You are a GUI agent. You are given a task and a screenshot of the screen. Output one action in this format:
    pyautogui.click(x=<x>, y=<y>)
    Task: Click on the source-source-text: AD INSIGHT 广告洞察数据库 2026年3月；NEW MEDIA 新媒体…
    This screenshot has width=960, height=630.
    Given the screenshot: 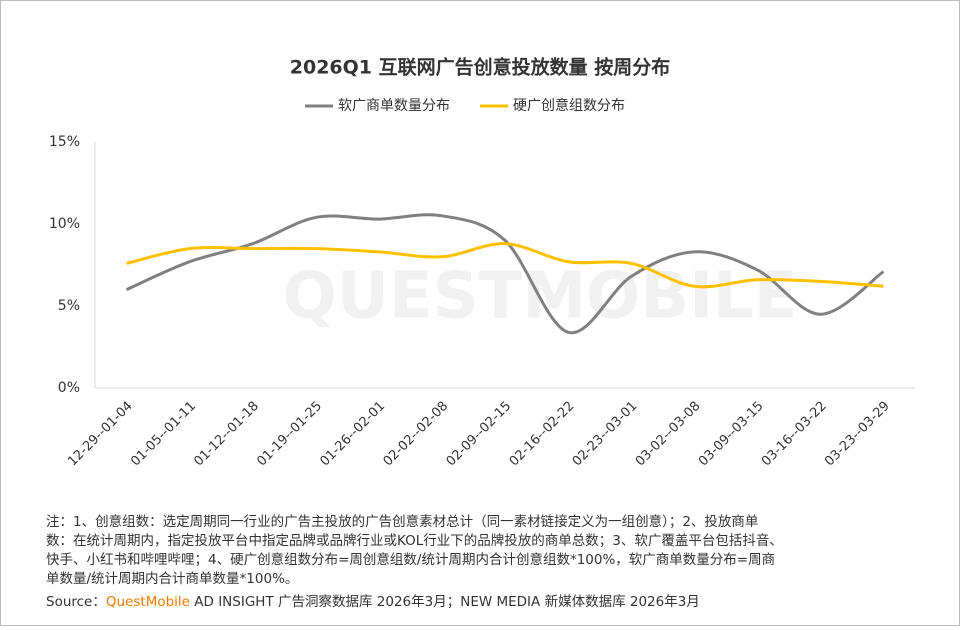 What is the action you would take?
    pyautogui.click(x=445, y=601)
    